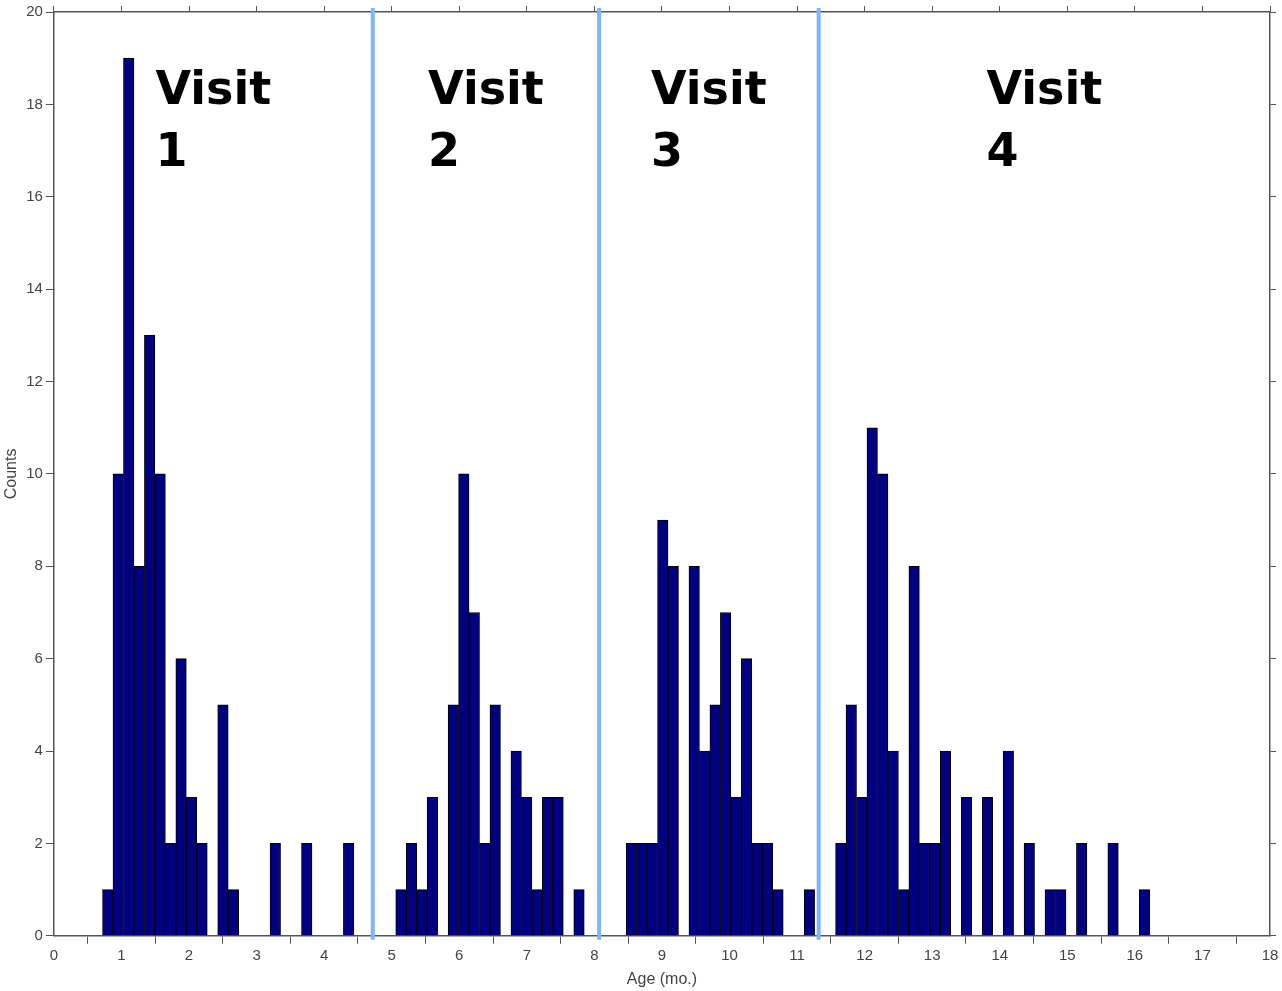 The width and height of the screenshot is (1282, 991). Describe the element at coordinates (391, 954) in the screenshot. I see `x-tick-label: 5` at that location.